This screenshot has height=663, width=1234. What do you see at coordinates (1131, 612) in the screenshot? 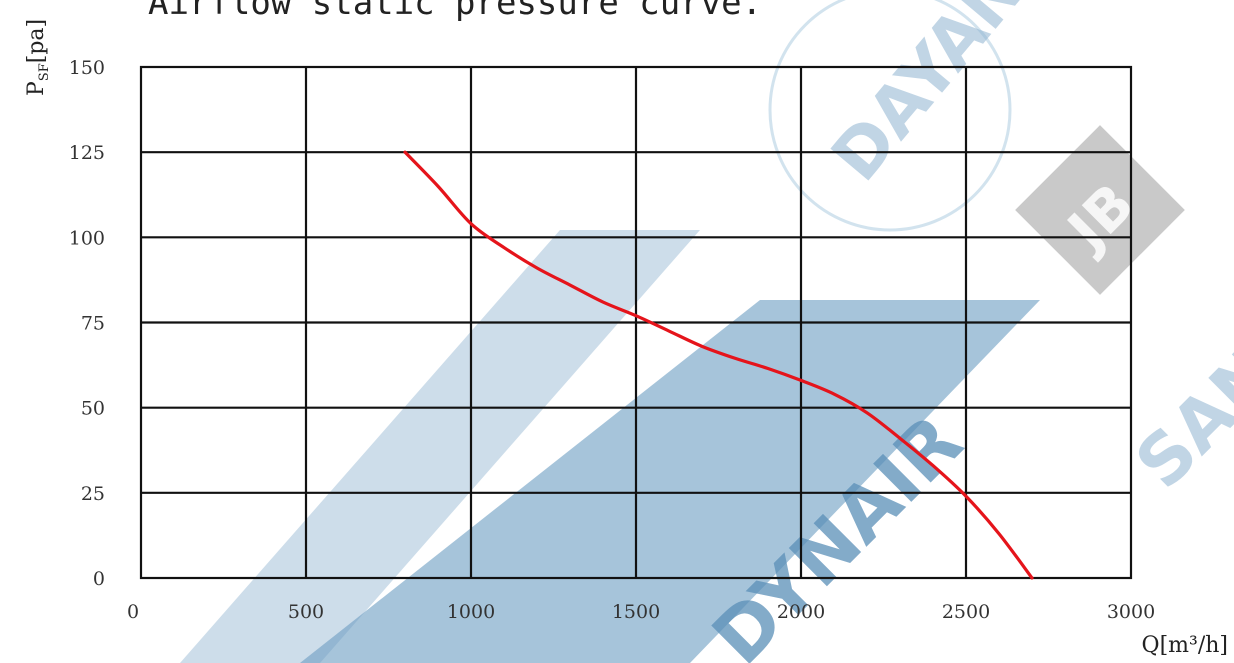
I see `x-tick-label: 3000` at bounding box center [1131, 612].